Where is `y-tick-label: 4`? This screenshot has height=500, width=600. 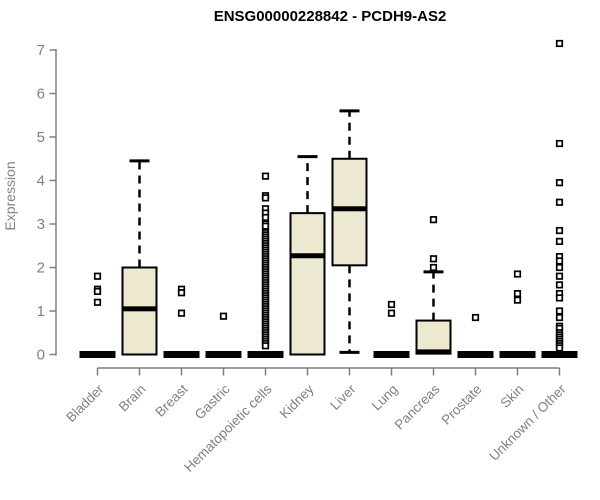
y-tick-label: 4 is located at coordinates (41, 181).